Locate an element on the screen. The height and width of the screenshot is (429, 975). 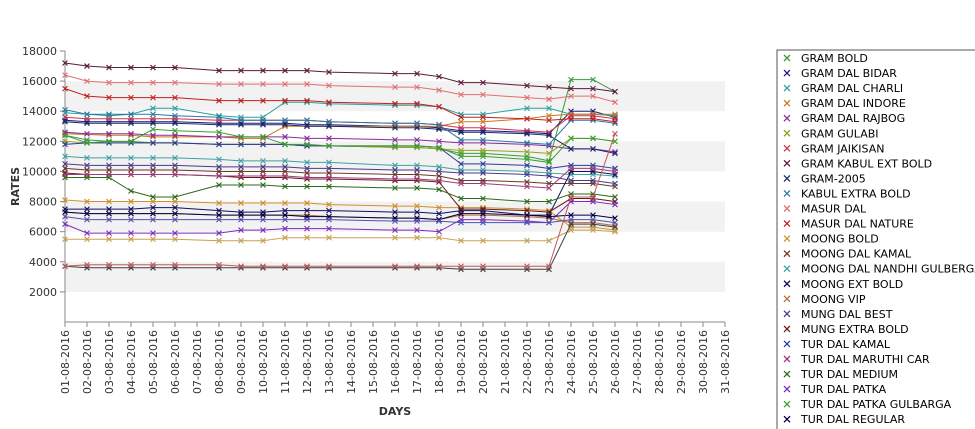
y-tick-label: 10000 is located at coordinates (39, 171).